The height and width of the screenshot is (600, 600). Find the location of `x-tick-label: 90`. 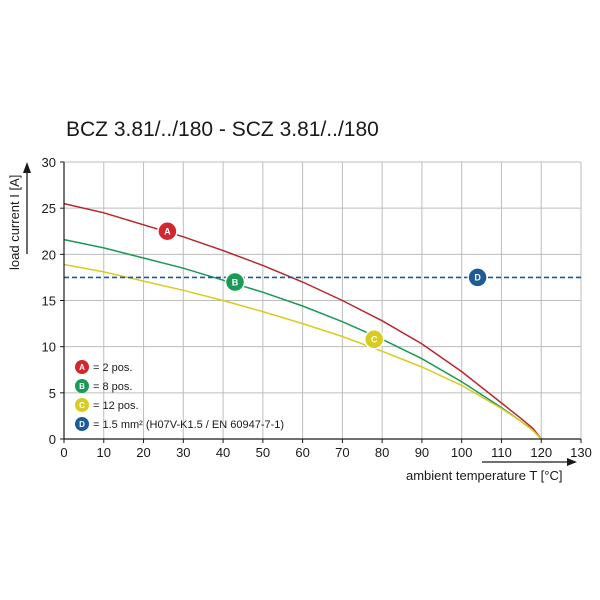

x-tick-label: 90 is located at coordinates (422, 452).